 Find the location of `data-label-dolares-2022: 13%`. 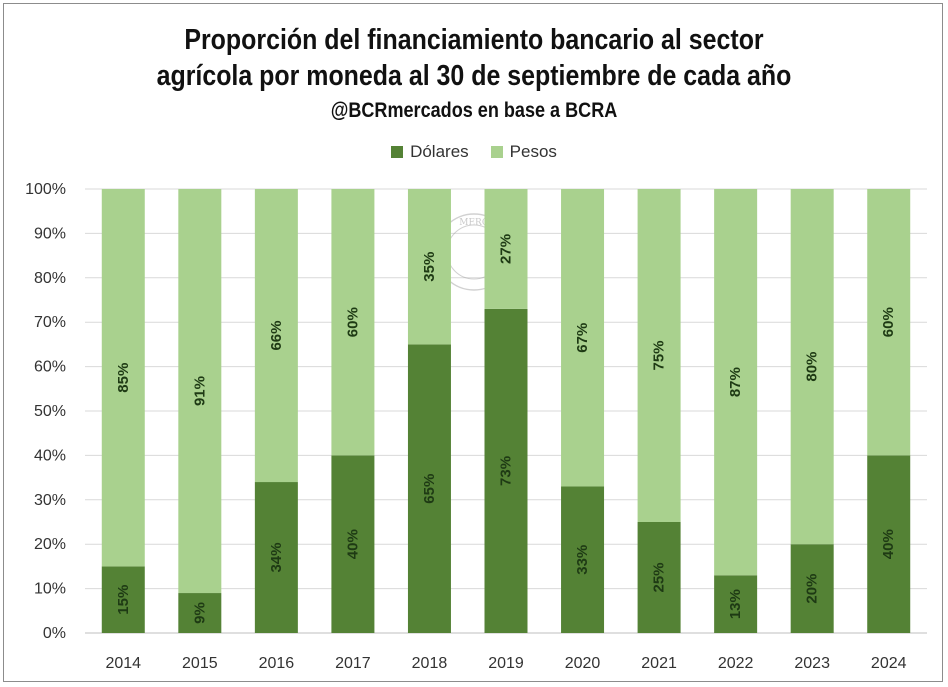

data-label-dolares-2022: 13% is located at coordinates (735, 604).